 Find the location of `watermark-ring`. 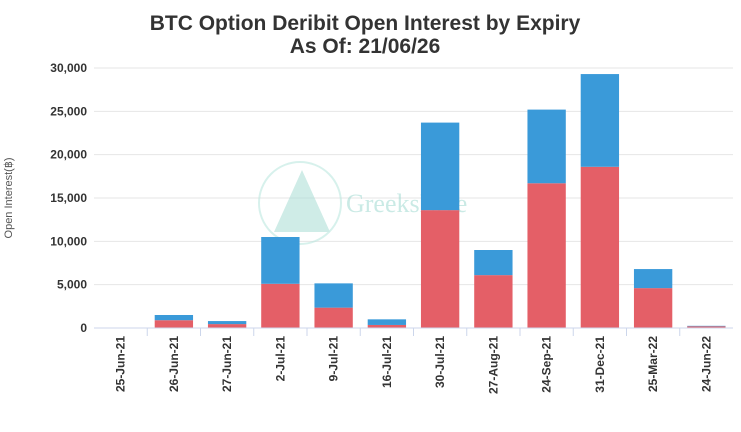

watermark-ring is located at coordinates (300, 203).